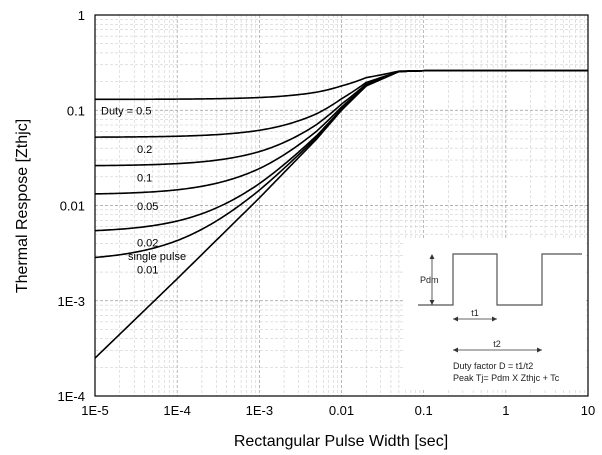 The image size is (602, 455). I want to click on x-tick-label: 1, so click(505, 410).